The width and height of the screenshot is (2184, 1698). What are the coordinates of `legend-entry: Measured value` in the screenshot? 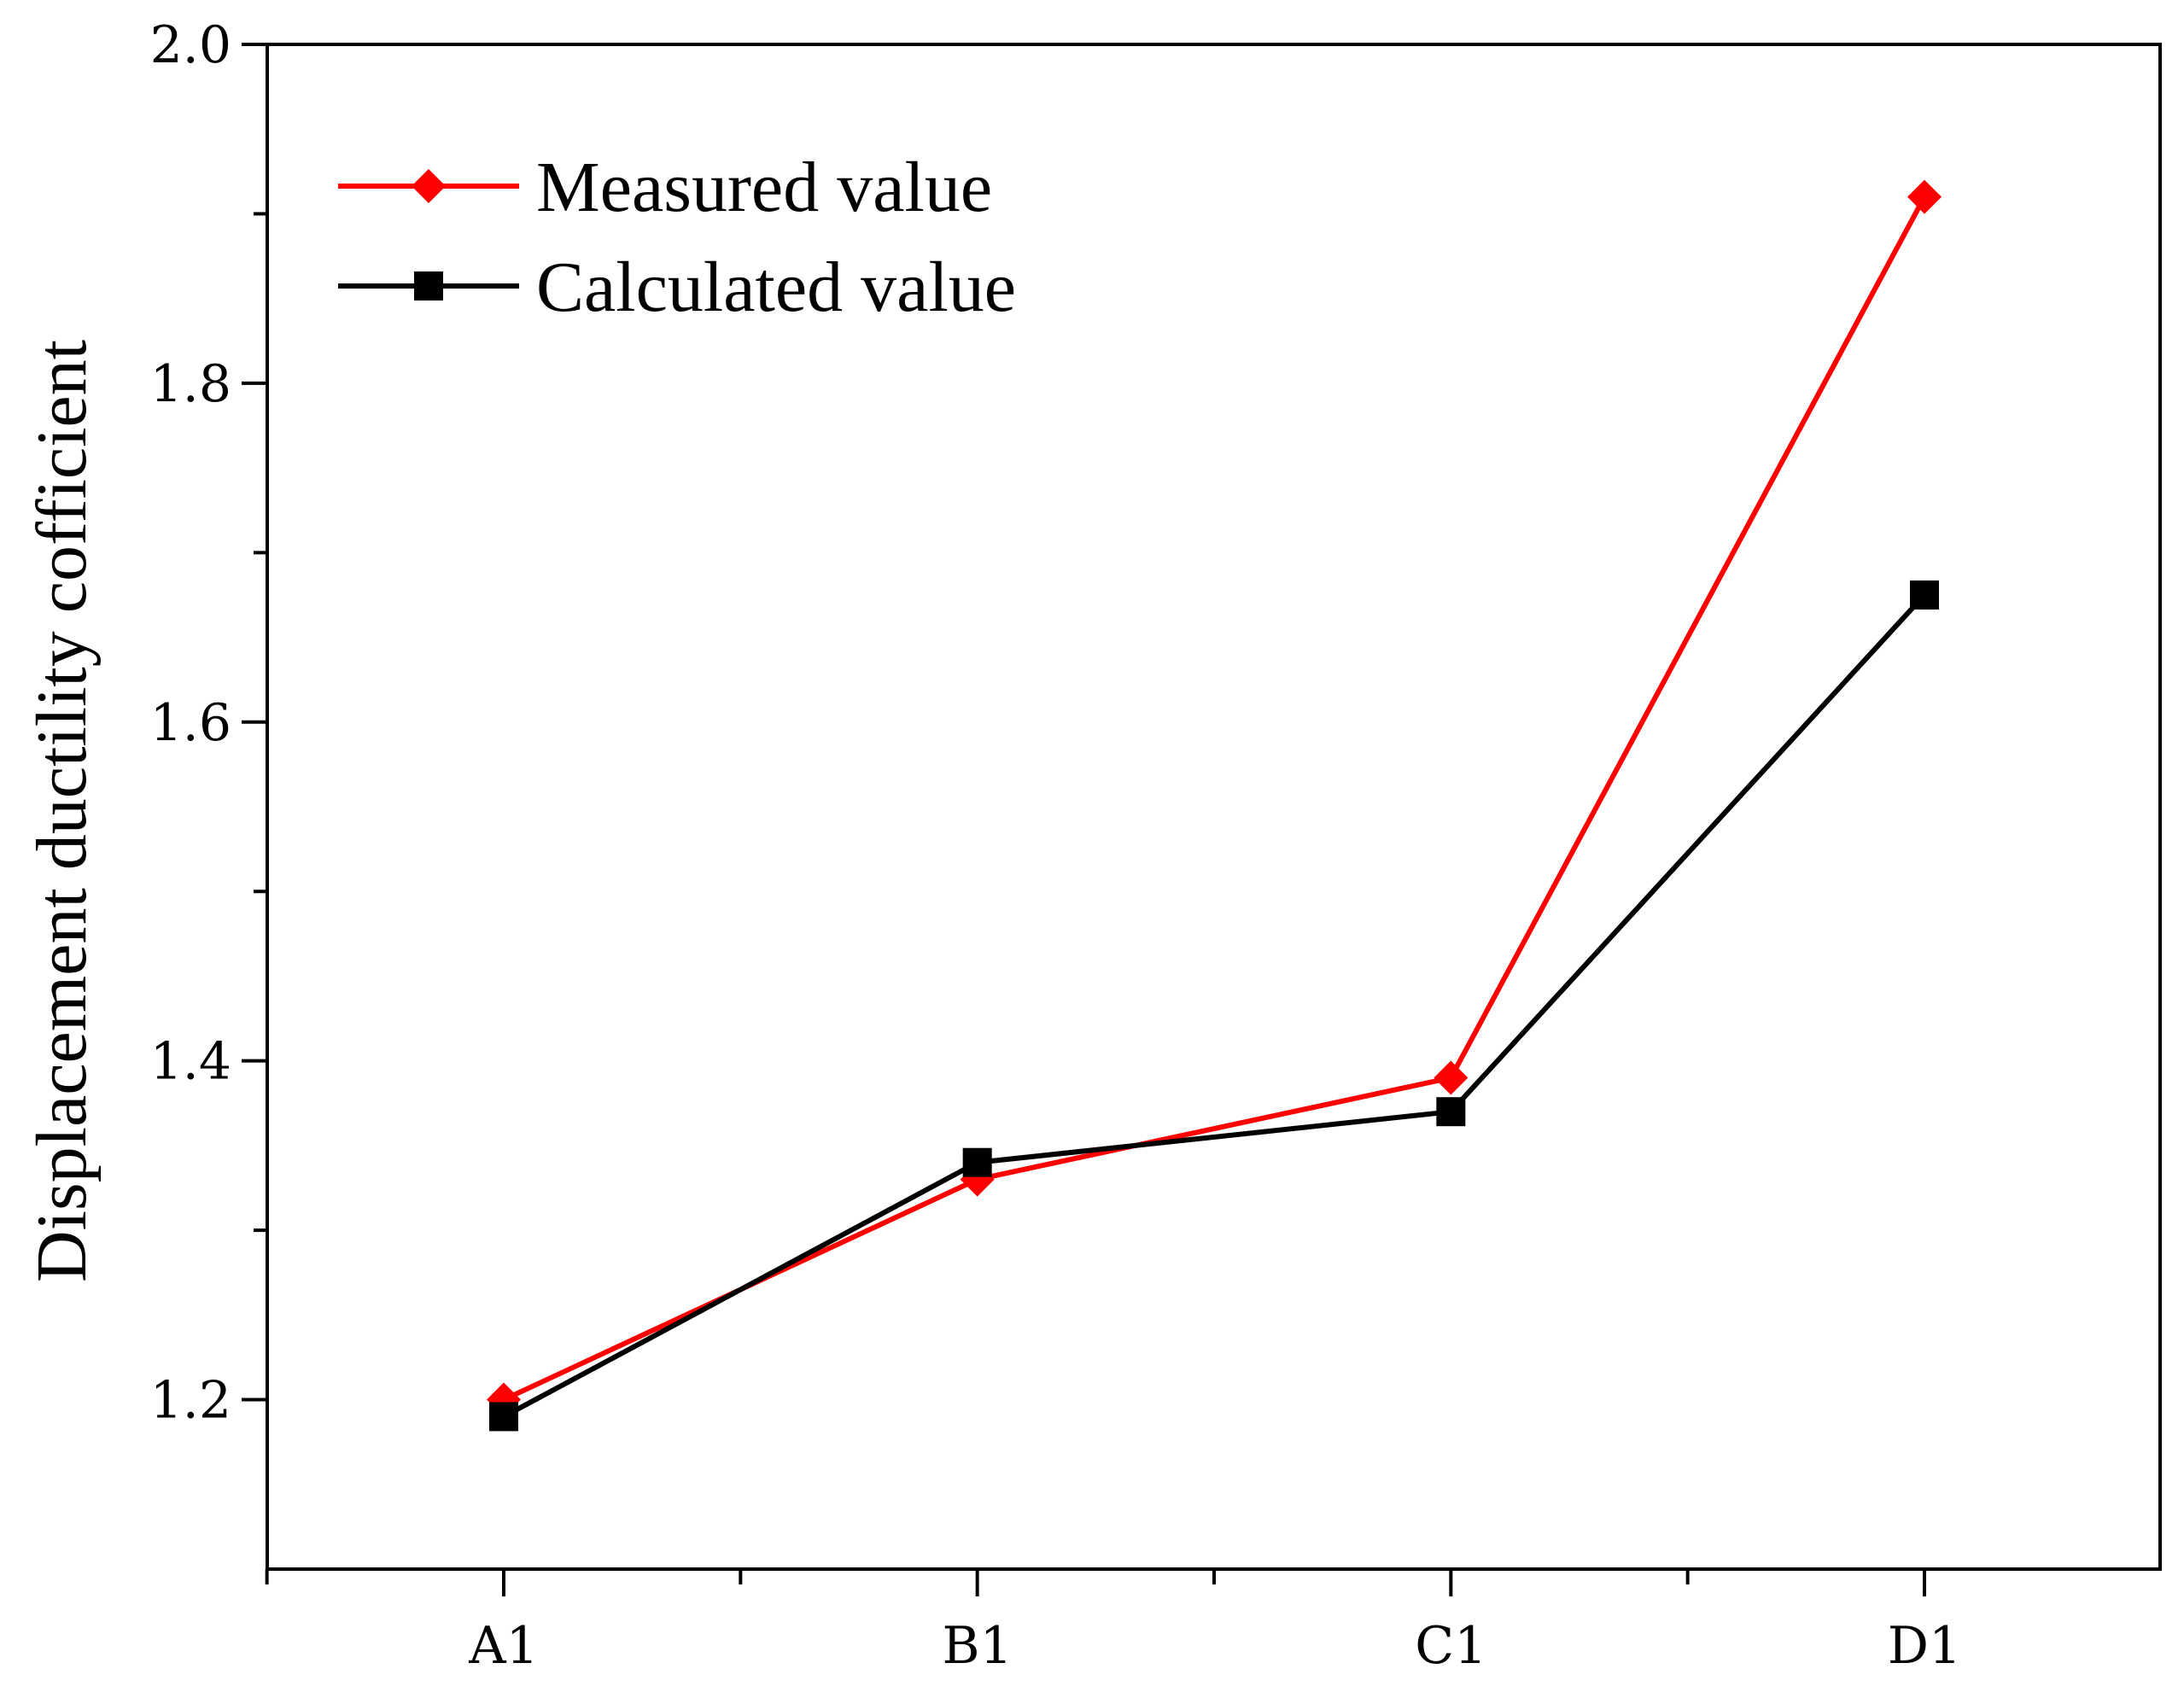 It's located at (665, 187).